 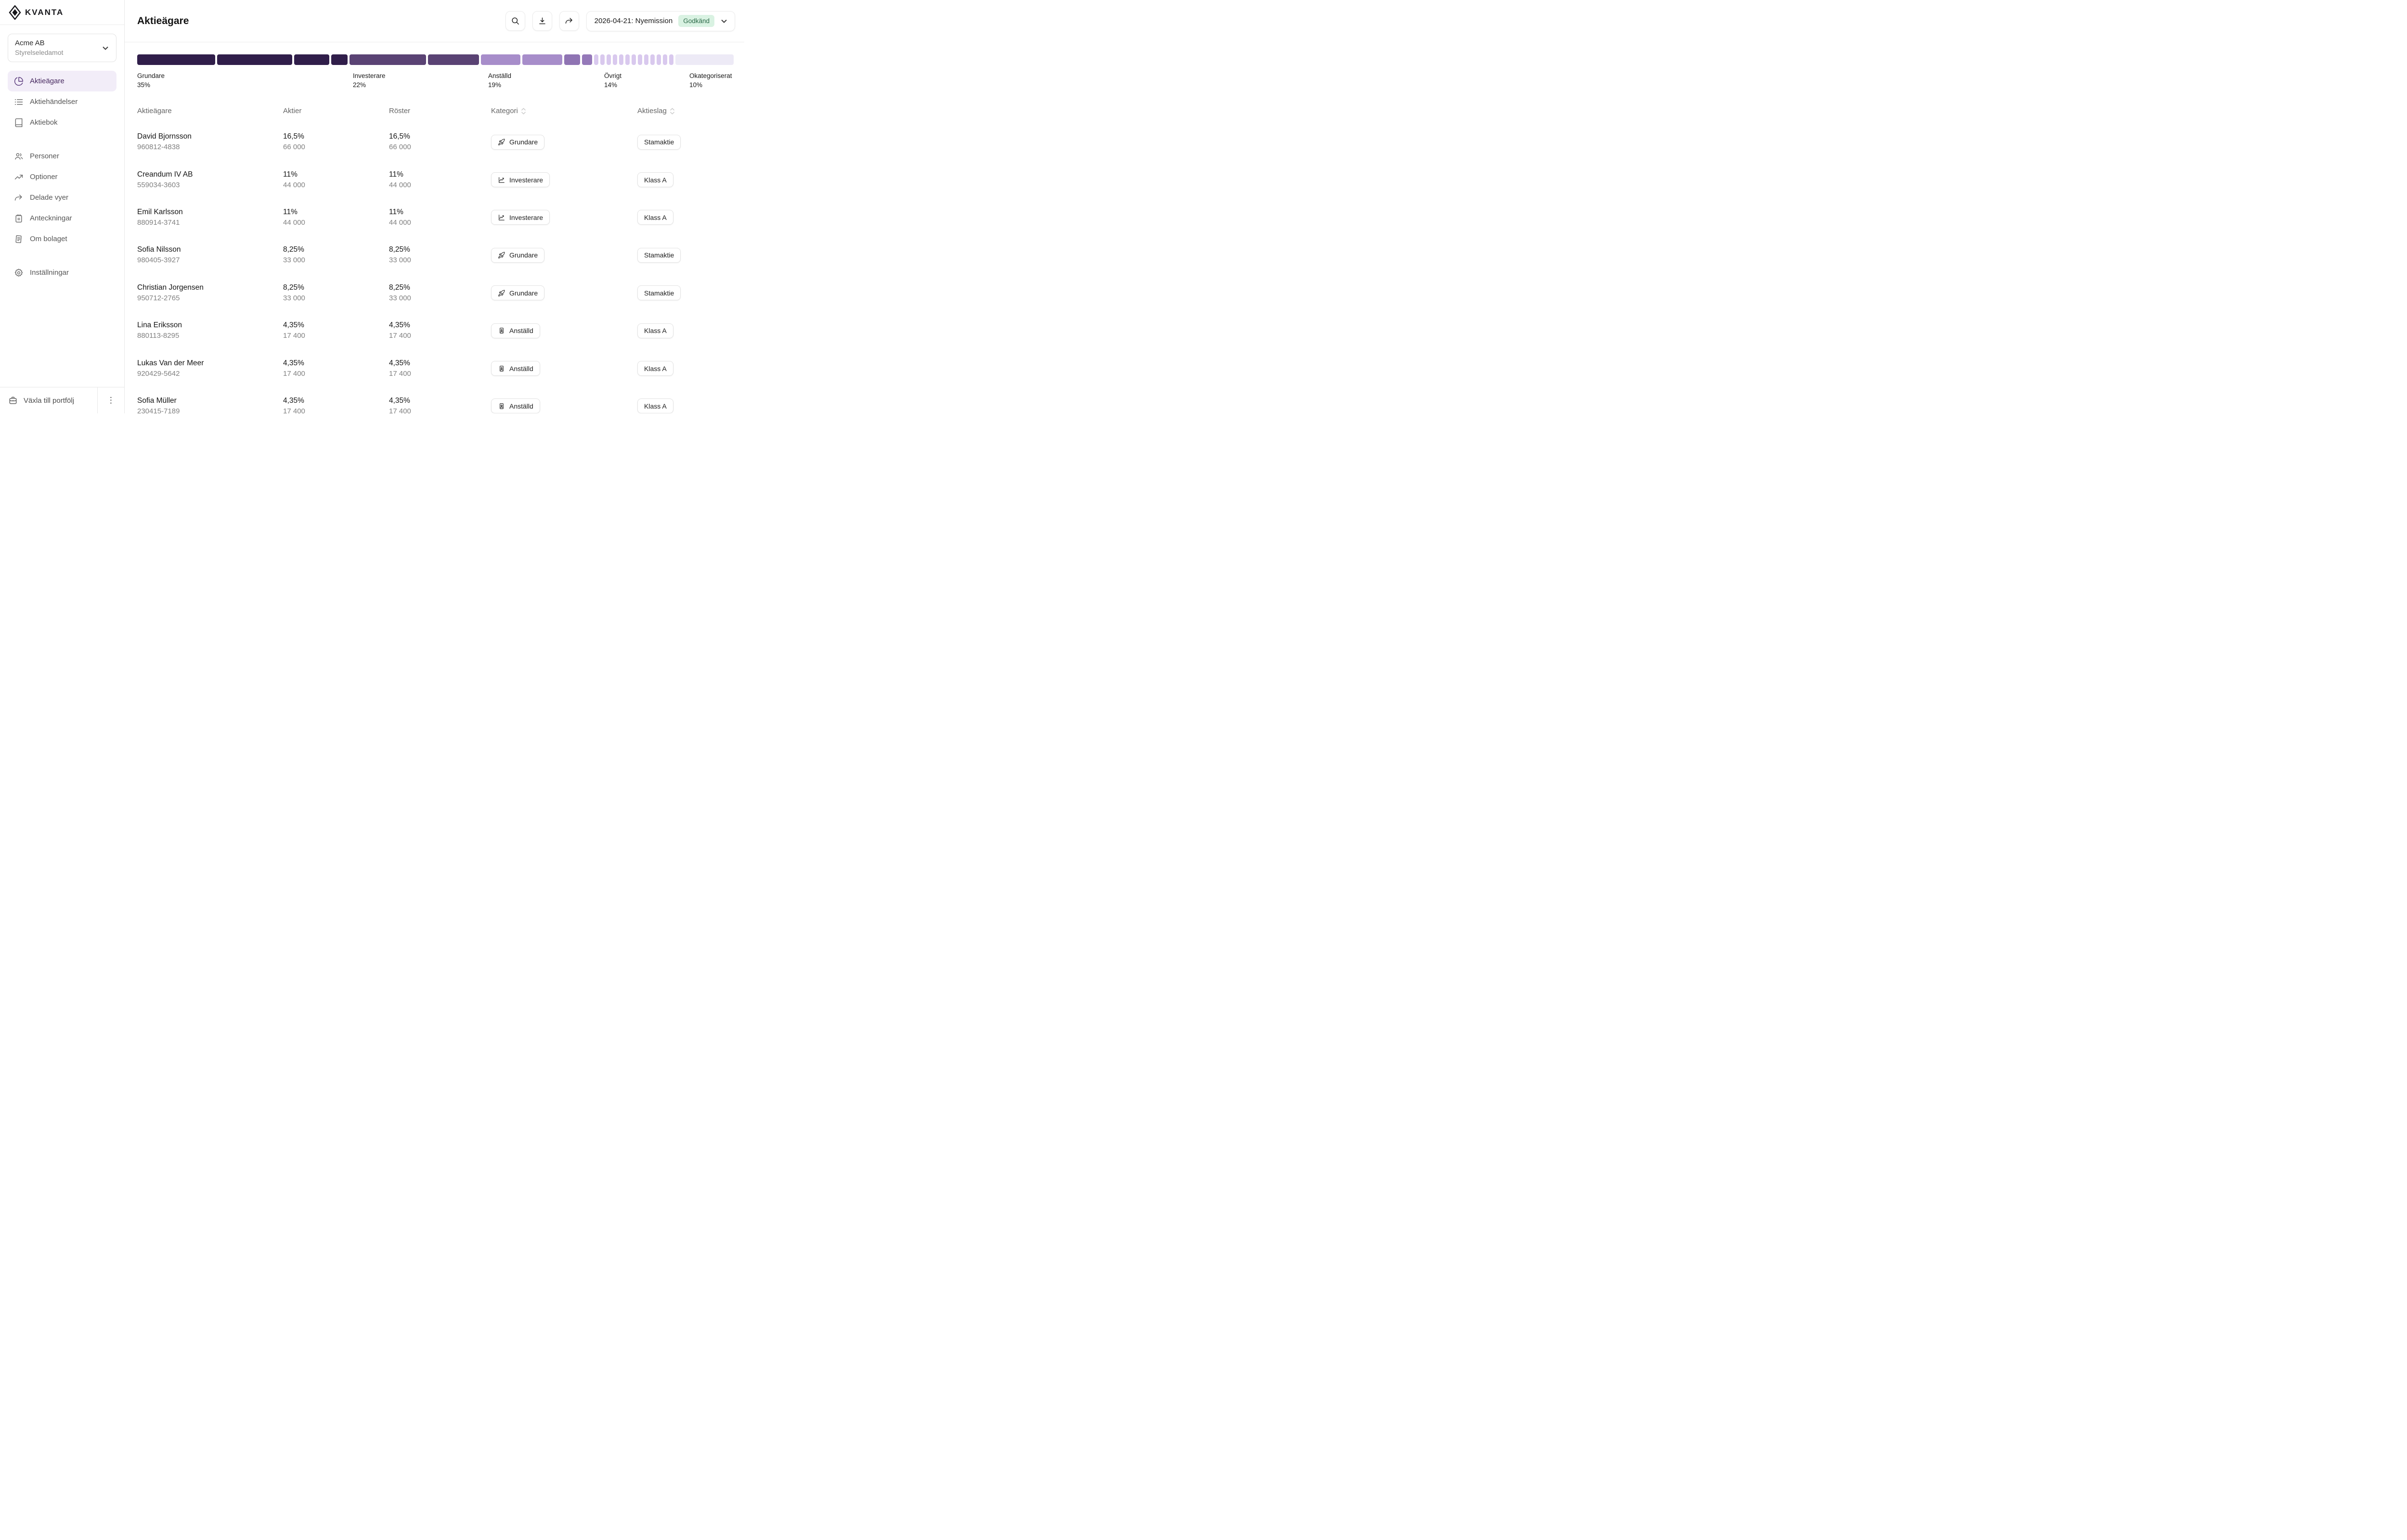 I want to click on shareholder-id: 980405-3927, so click(x=158, y=260).